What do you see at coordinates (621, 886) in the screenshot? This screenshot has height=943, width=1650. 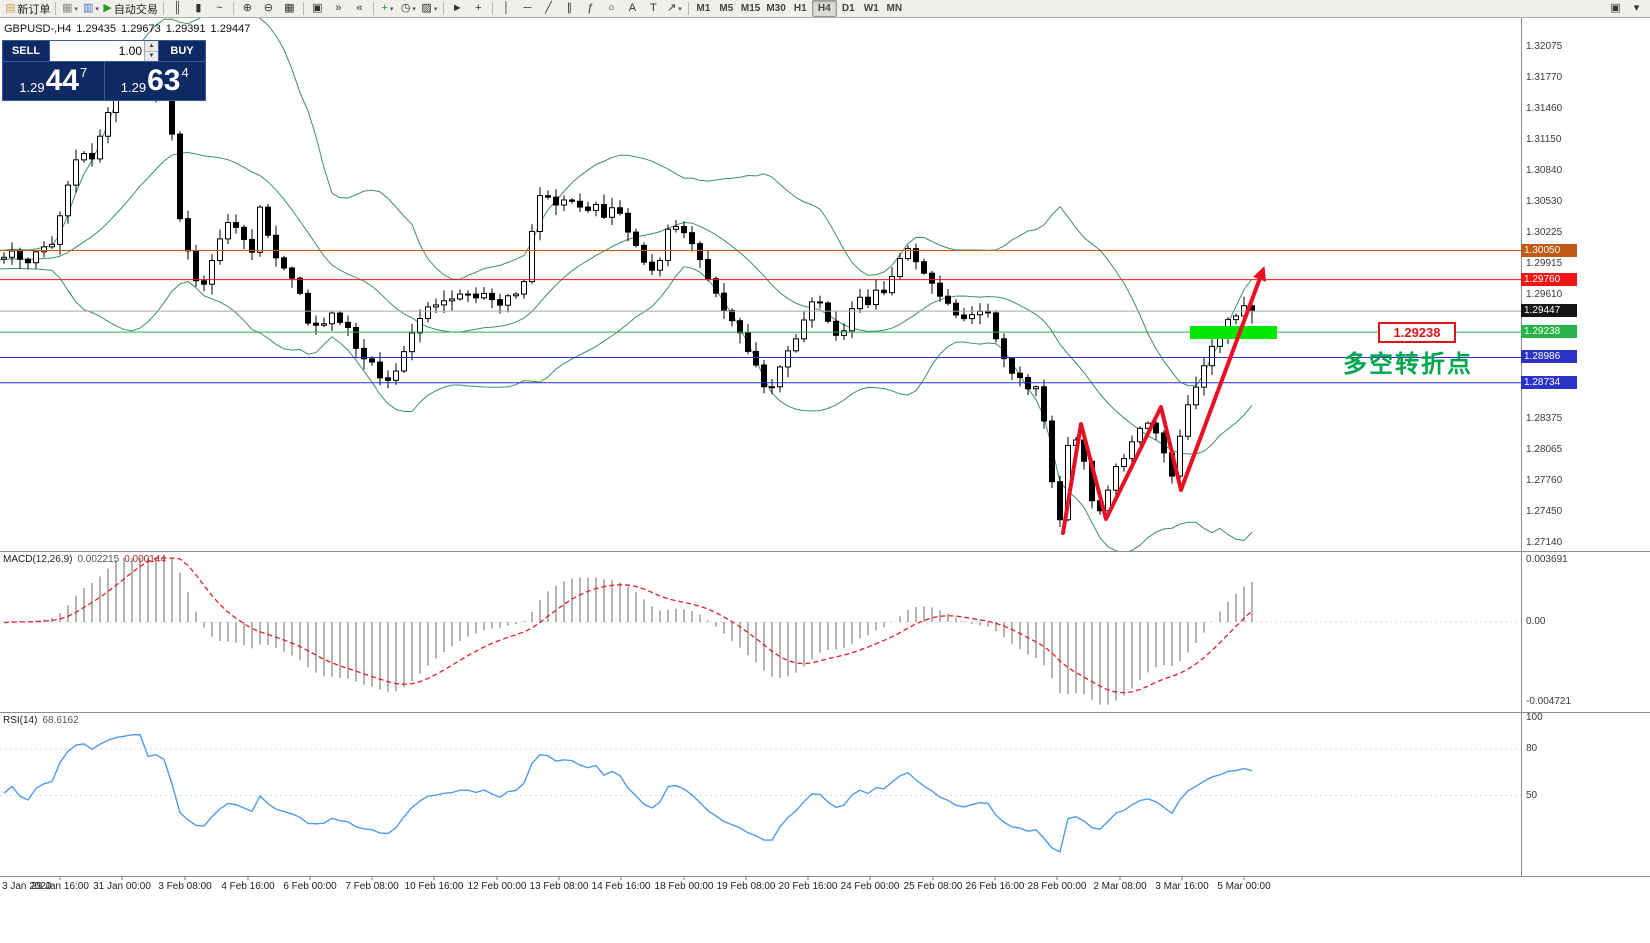 I see `time-axis-label: 14 Feb 16:00` at bounding box center [621, 886].